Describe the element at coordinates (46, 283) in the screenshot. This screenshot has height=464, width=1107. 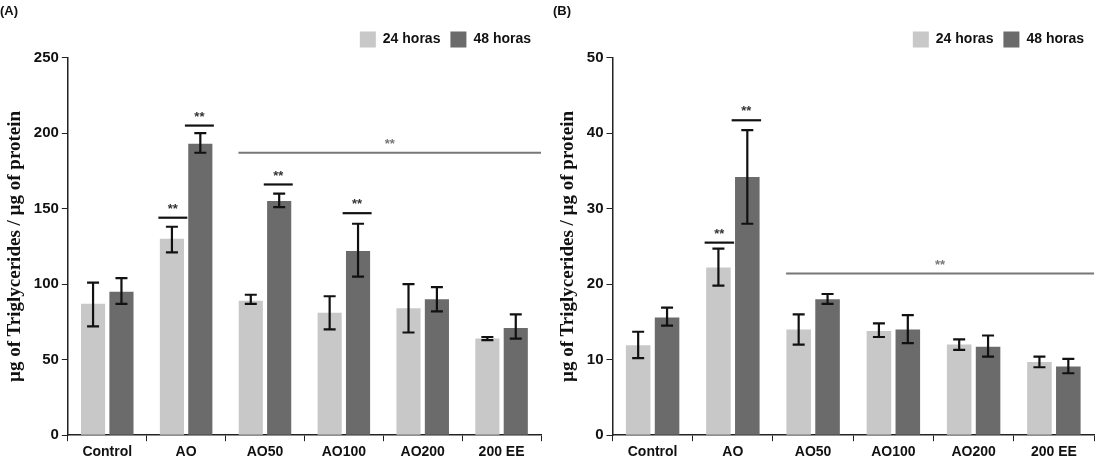
I see `y-tick-label: 100` at that location.